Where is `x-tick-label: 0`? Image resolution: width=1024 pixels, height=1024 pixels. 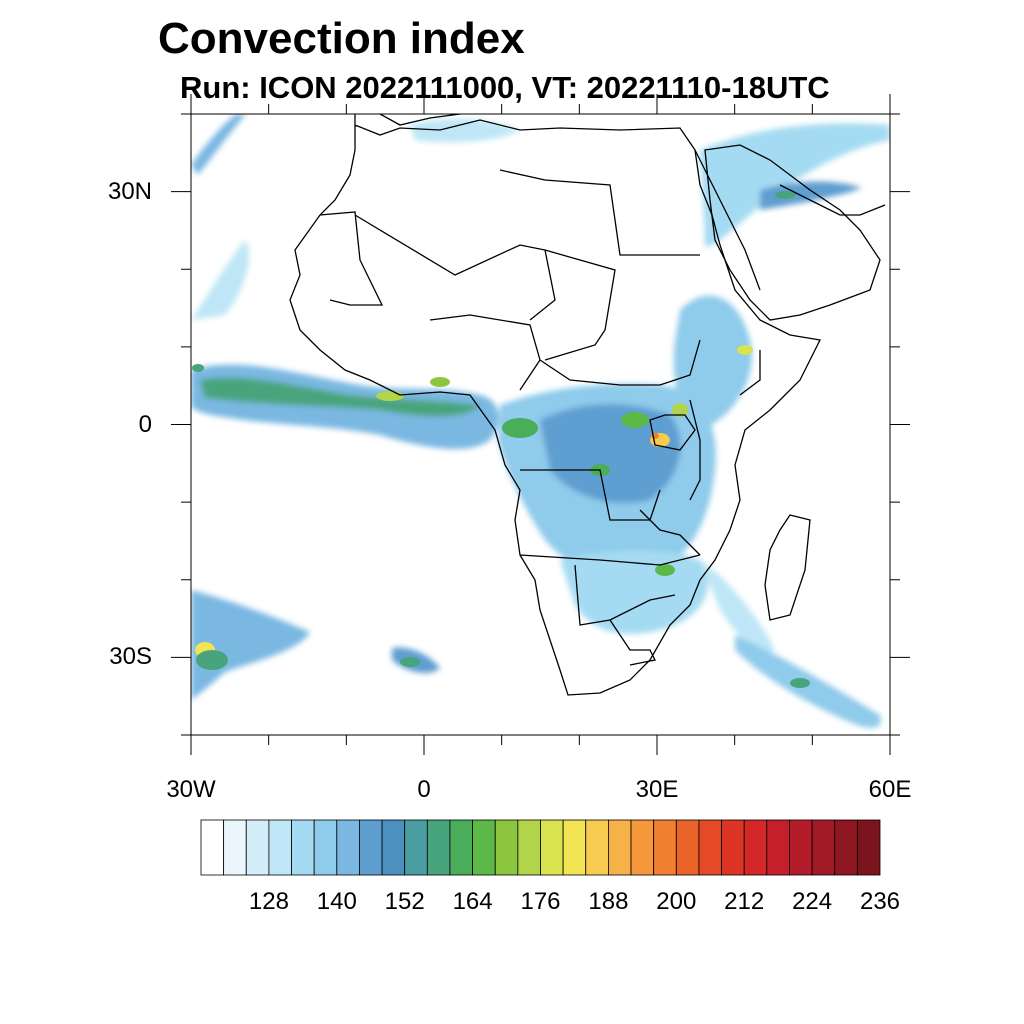 x-tick-label: 0 is located at coordinates (424, 789).